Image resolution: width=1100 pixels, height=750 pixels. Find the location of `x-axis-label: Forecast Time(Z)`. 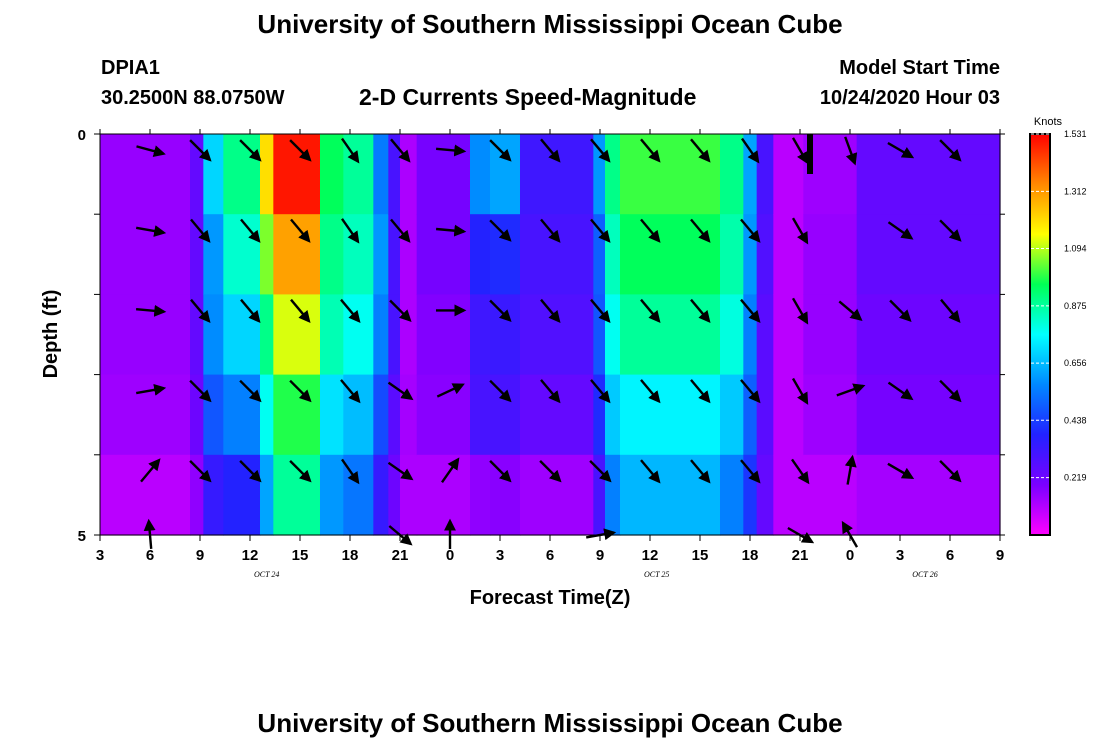

x-axis-label: Forecast Time(Z) is located at coordinates (550, 598).